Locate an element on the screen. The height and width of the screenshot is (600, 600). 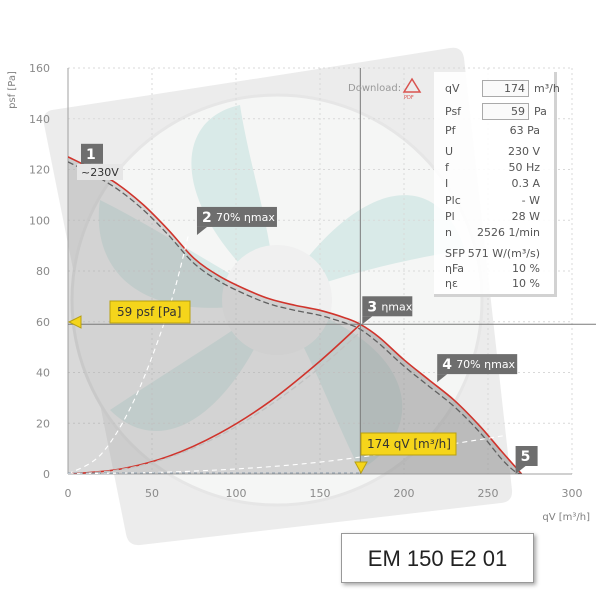
marker-4: 4 70% ηmax is located at coordinates (477, 368).